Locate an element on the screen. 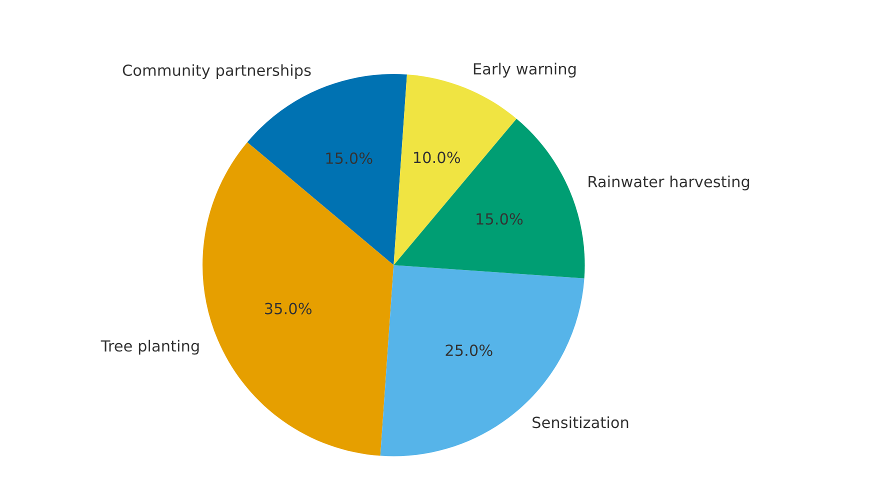 This screenshot has width=869, height=504. slice-label: Sensitization is located at coordinates (580, 422).